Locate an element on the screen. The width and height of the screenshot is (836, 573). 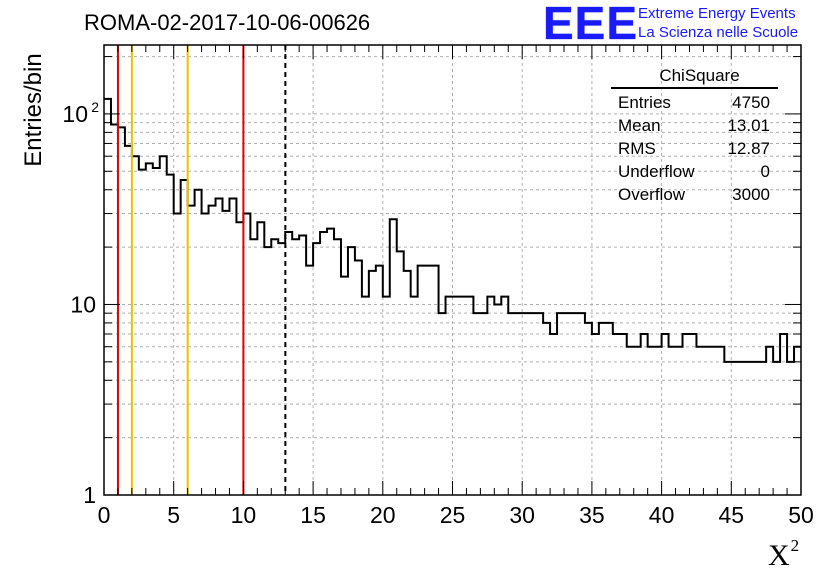
x-tick-label: 15 is located at coordinates (313, 515).